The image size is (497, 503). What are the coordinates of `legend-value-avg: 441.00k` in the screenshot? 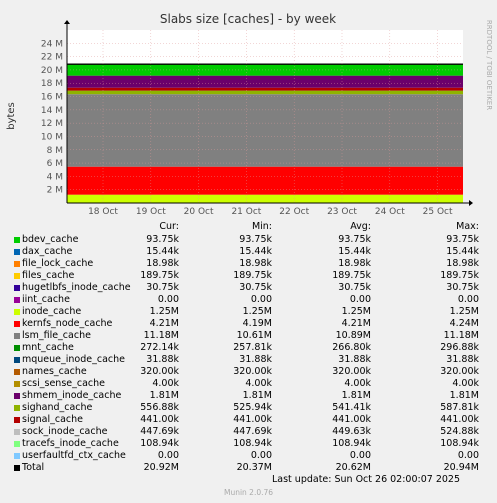 It's located at (351, 419).